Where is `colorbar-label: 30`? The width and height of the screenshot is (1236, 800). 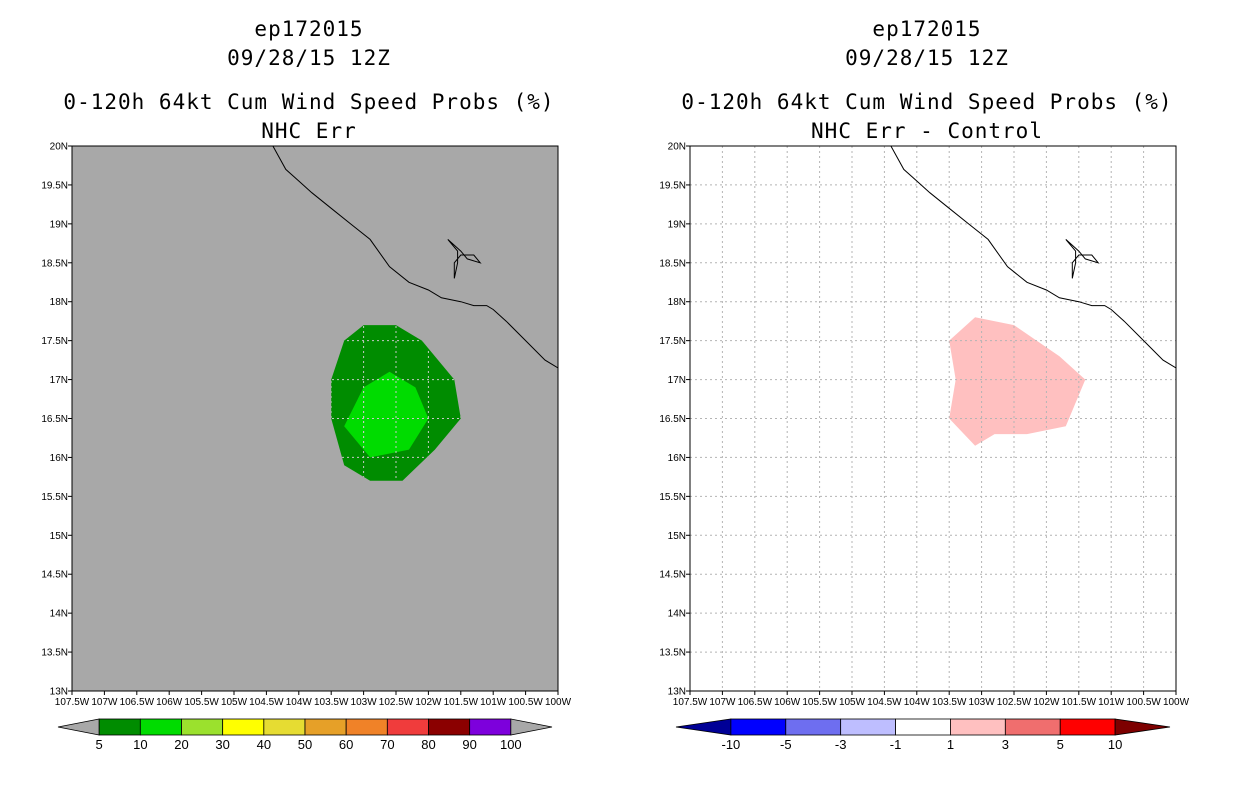 colorbar-label: 30 is located at coordinates (222, 744).